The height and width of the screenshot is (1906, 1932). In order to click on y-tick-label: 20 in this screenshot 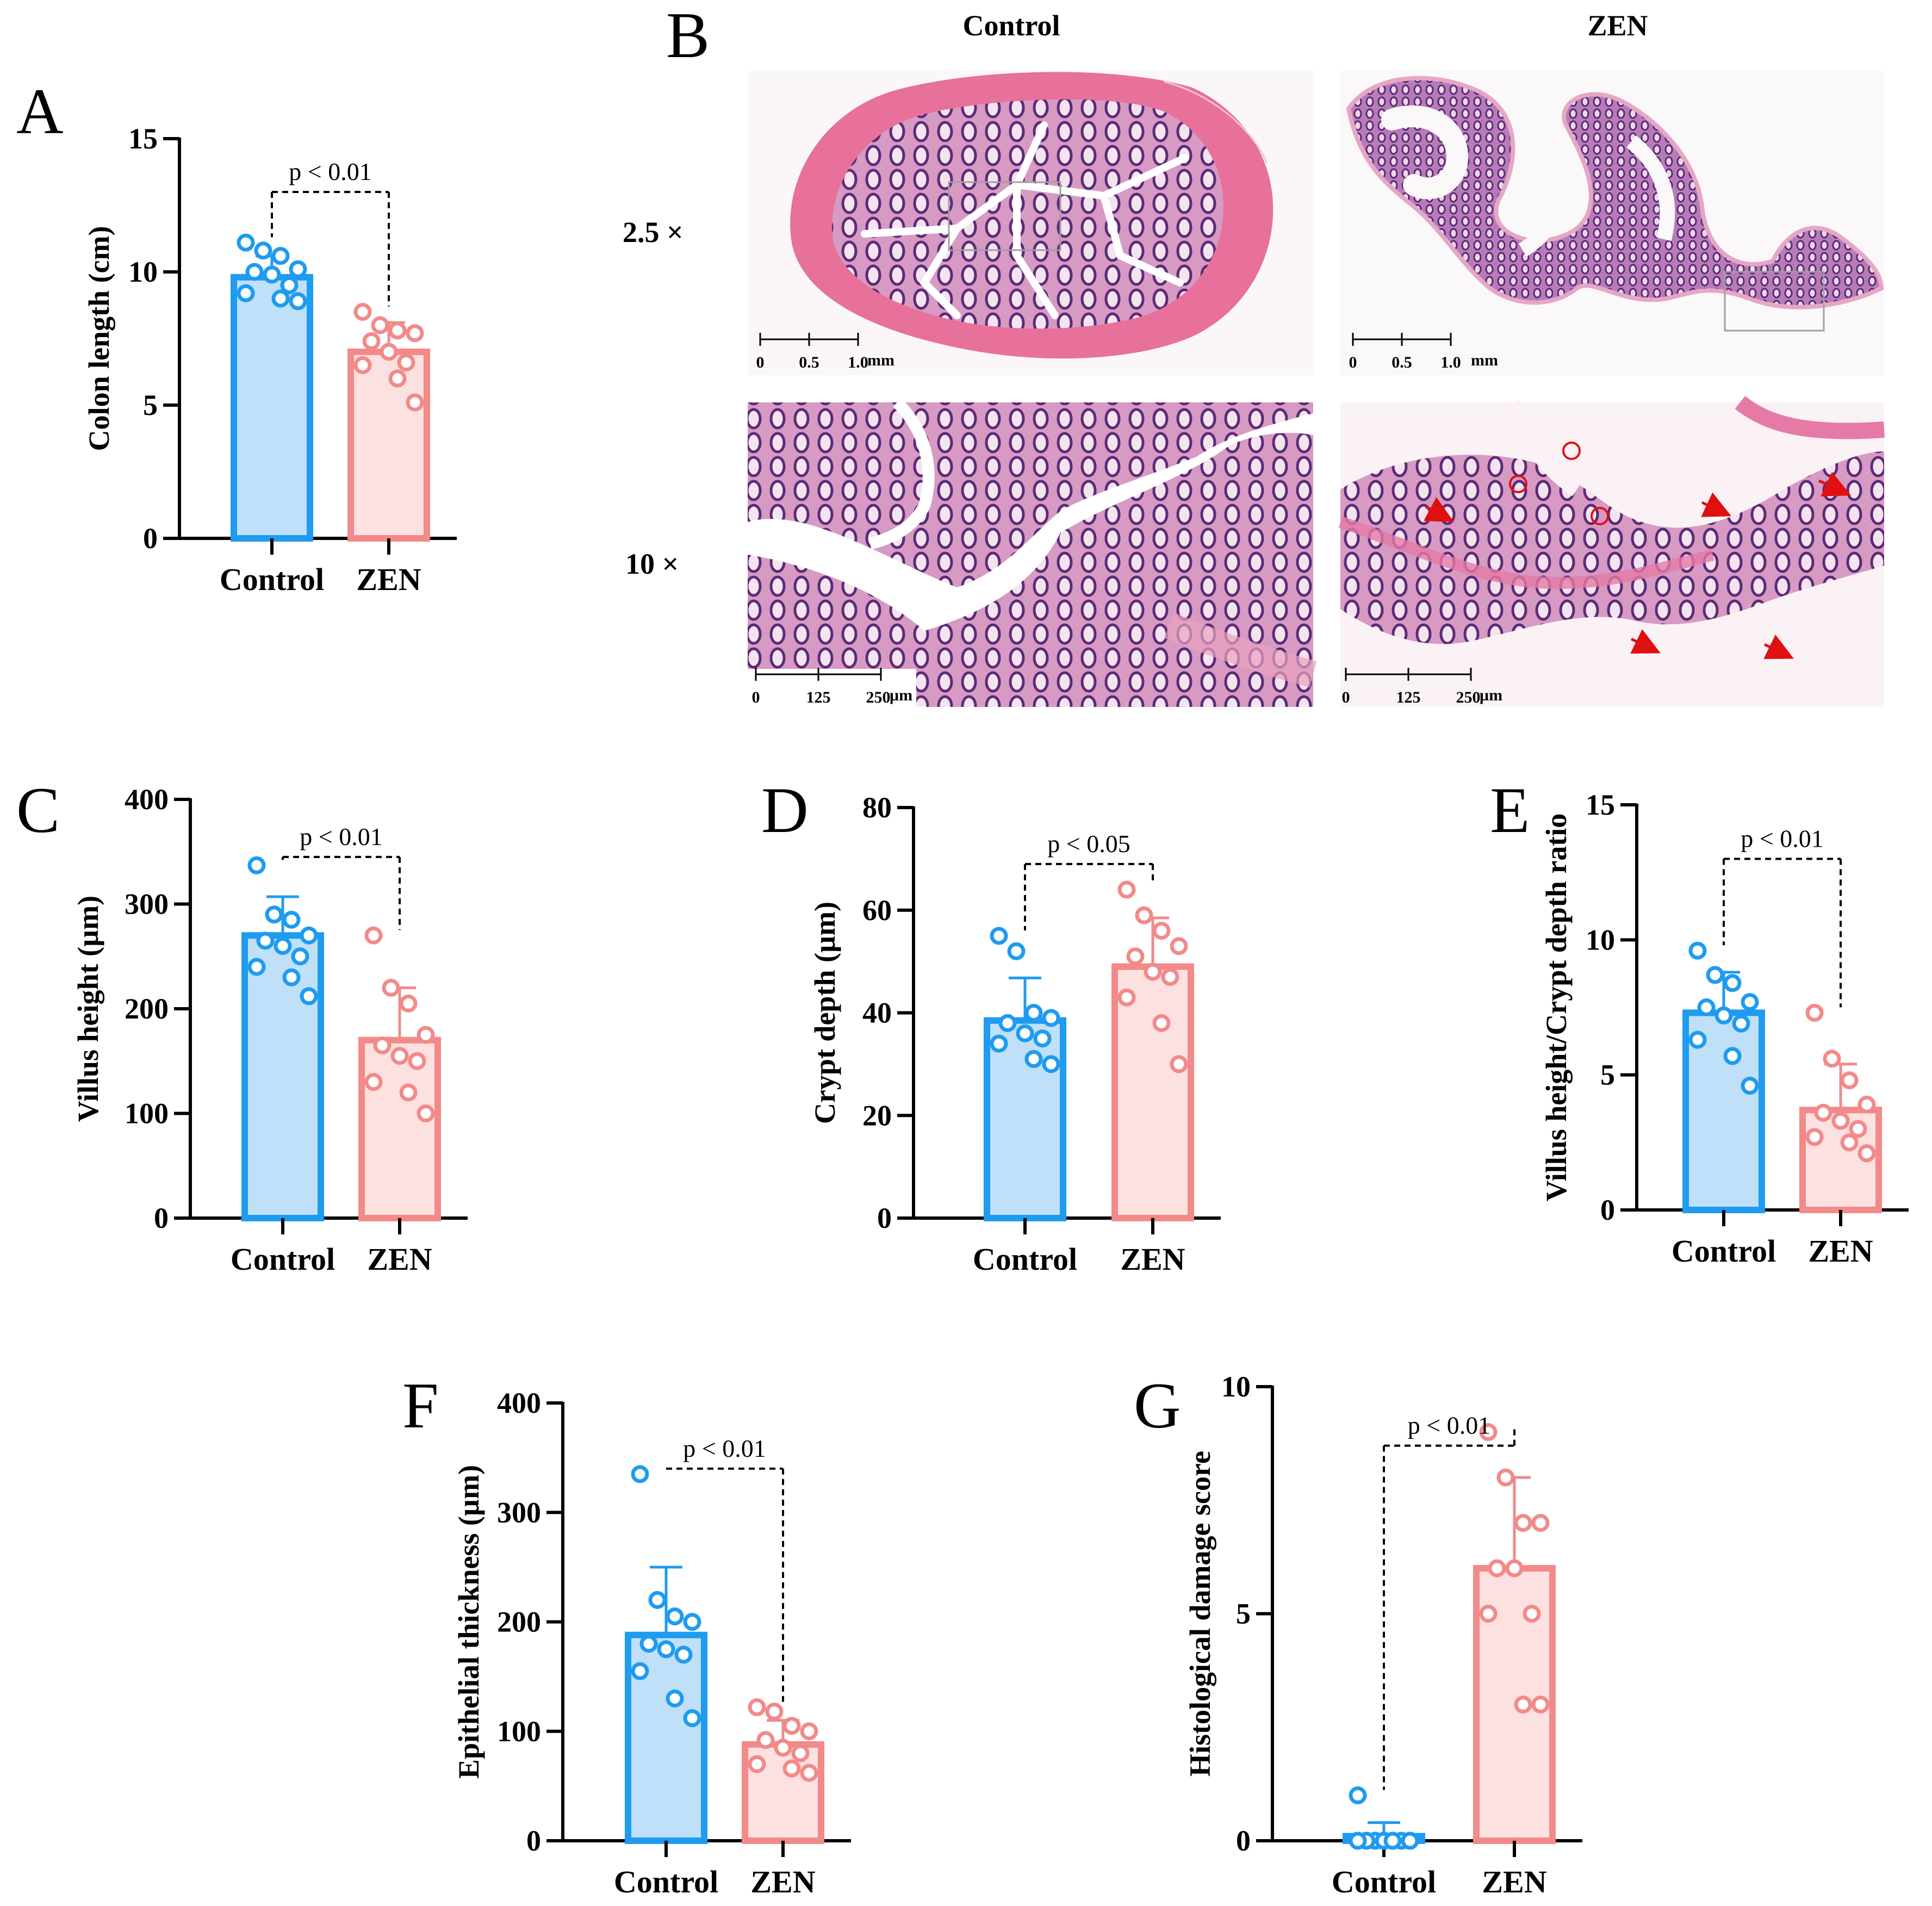, I will do `click(877, 1115)`.